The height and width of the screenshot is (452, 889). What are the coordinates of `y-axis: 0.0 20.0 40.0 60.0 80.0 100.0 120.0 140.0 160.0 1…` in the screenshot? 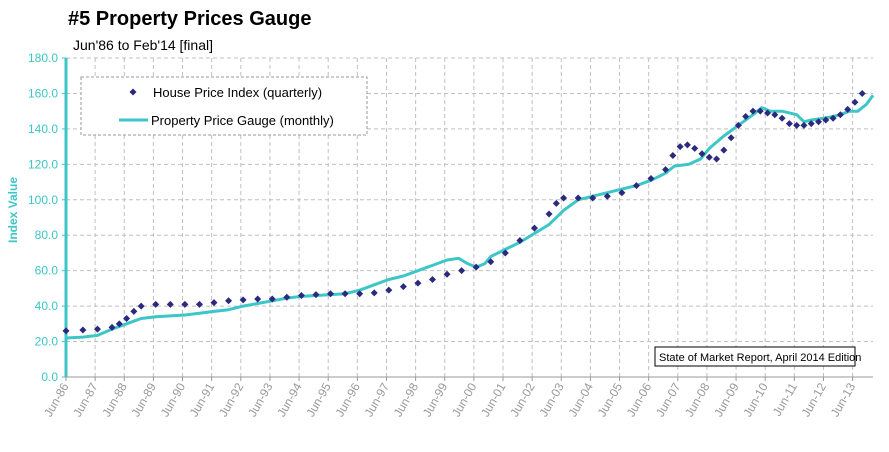 It's located at (48, 217).